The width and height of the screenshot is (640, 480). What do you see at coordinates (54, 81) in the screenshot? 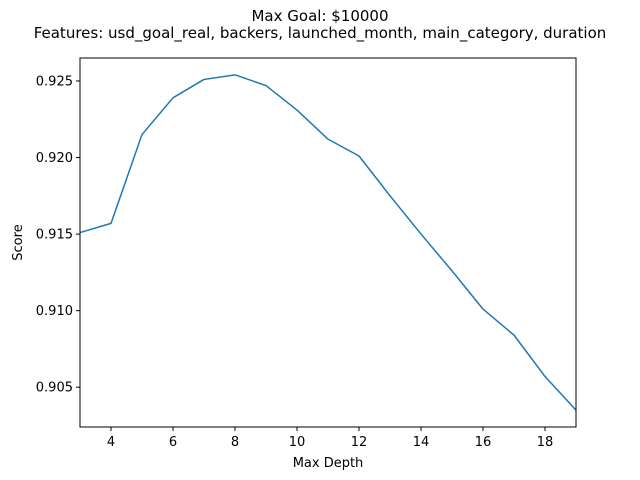
I see `y-tick-label: 0.925` at bounding box center [54, 81].